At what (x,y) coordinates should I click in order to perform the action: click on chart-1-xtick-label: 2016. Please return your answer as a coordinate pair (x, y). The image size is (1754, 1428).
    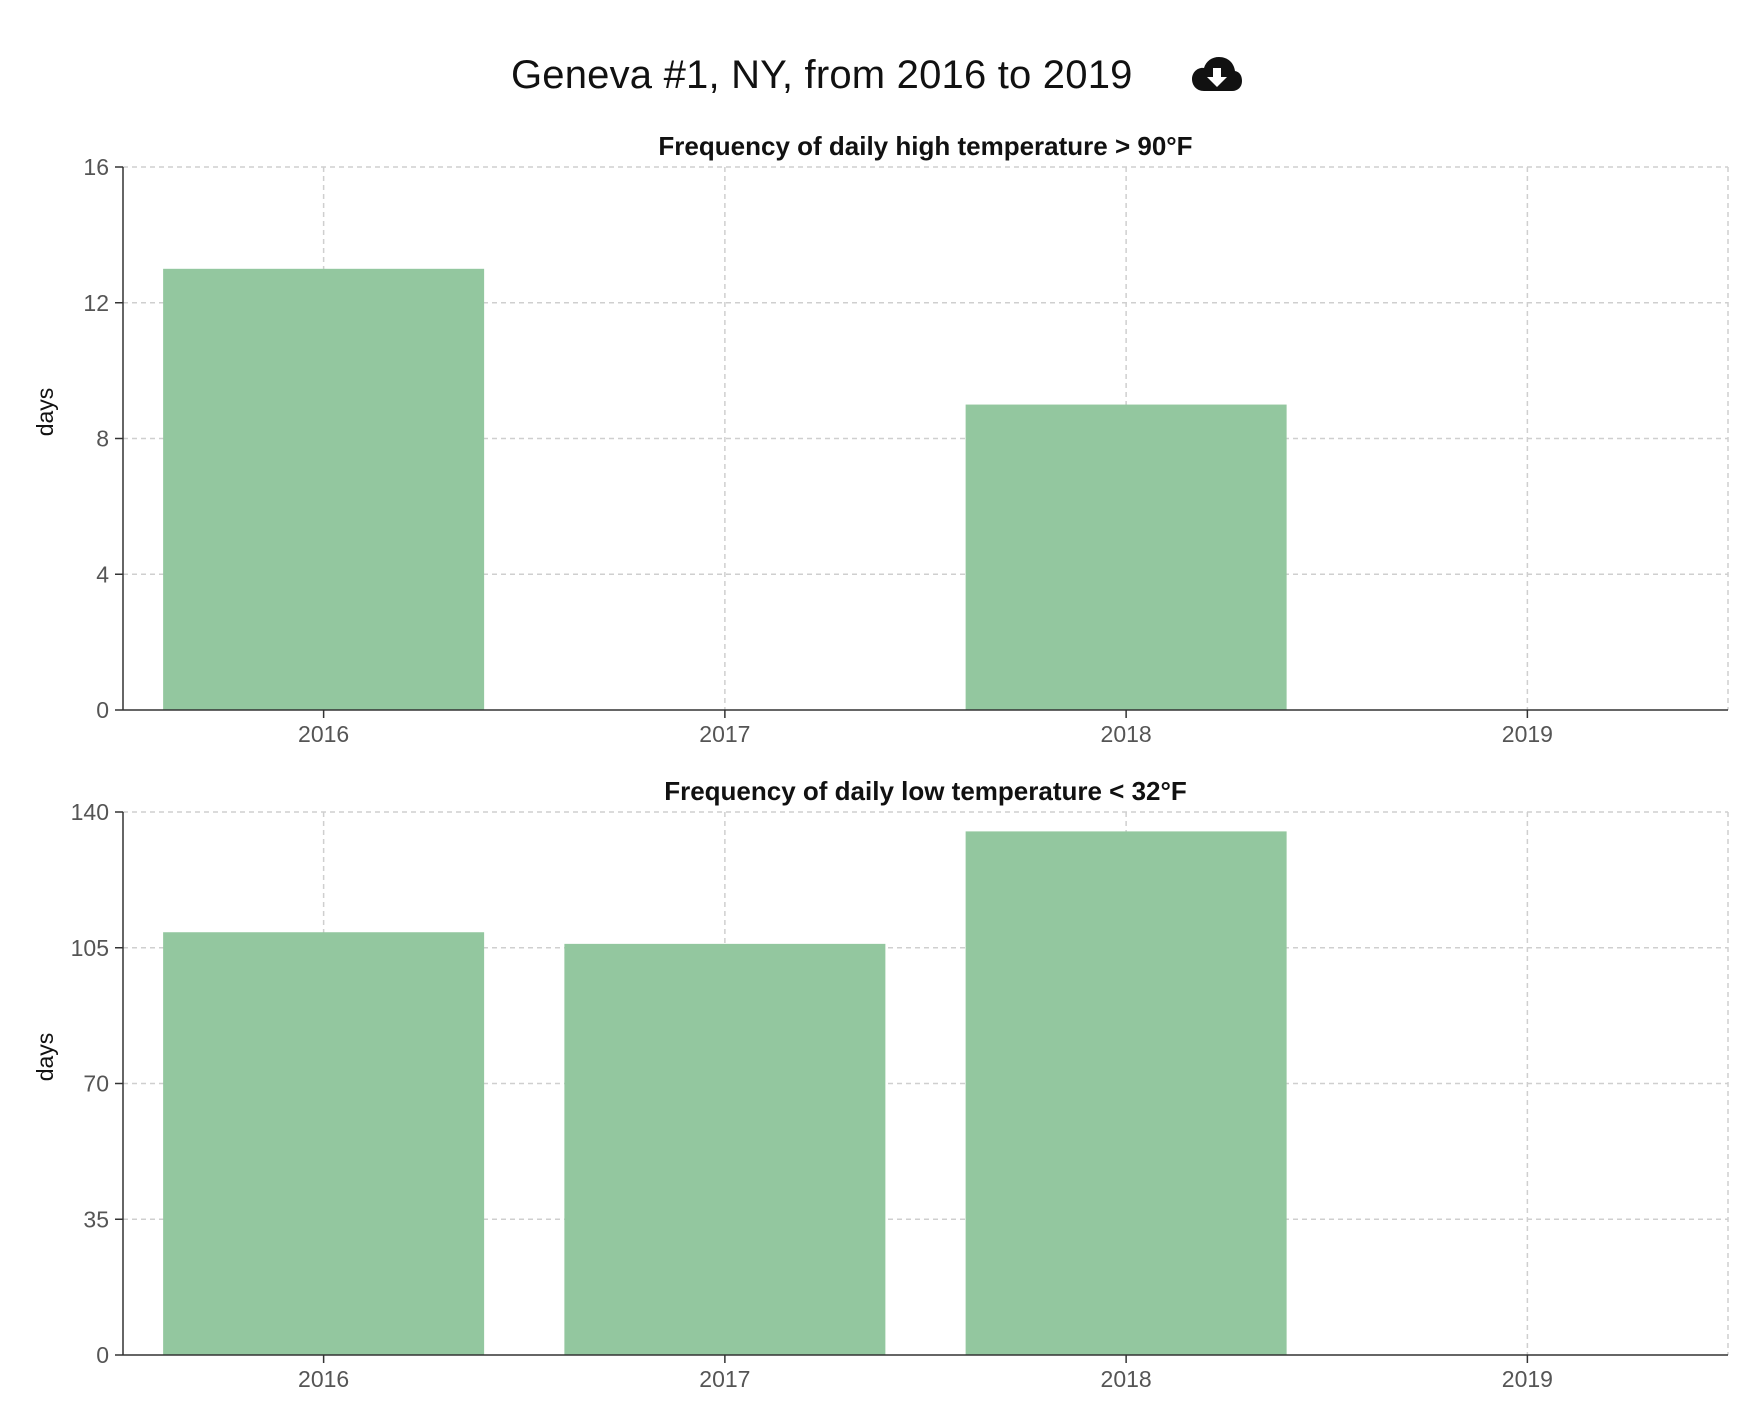
    Looking at the image, I should click on (323, 734).